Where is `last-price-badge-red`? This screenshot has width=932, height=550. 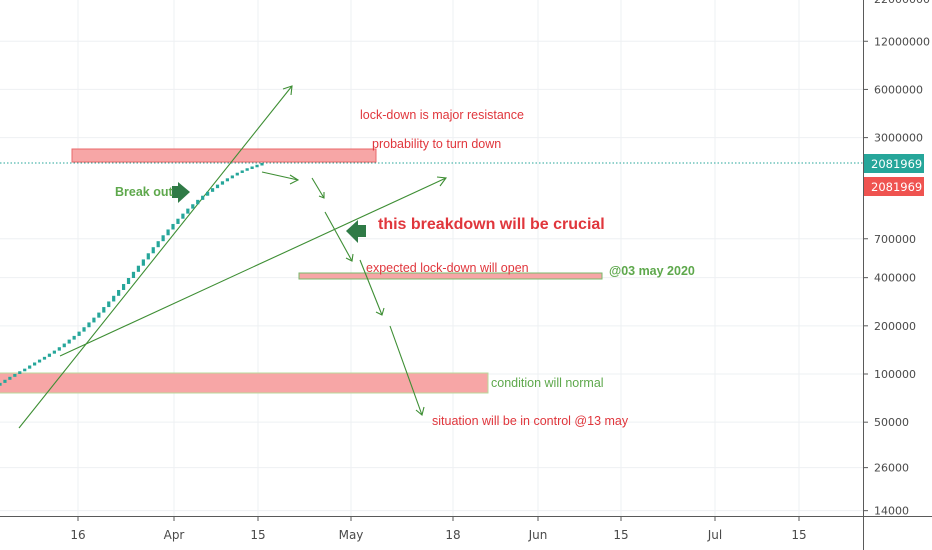
last-price-badge-red is located at coordinates (894, 186).